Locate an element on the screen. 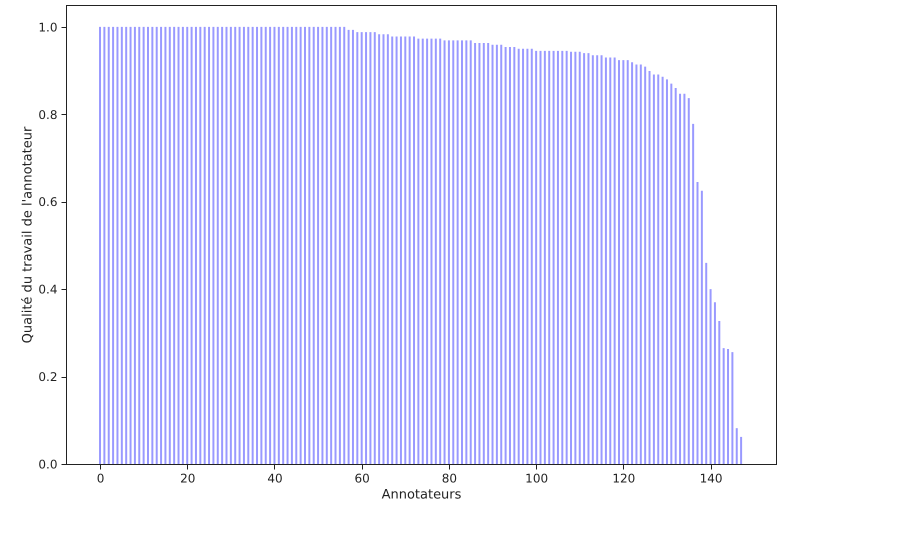 This screenshot has height=541, width=913. x-tick-label: 120 is located at coordinates (624, 479).